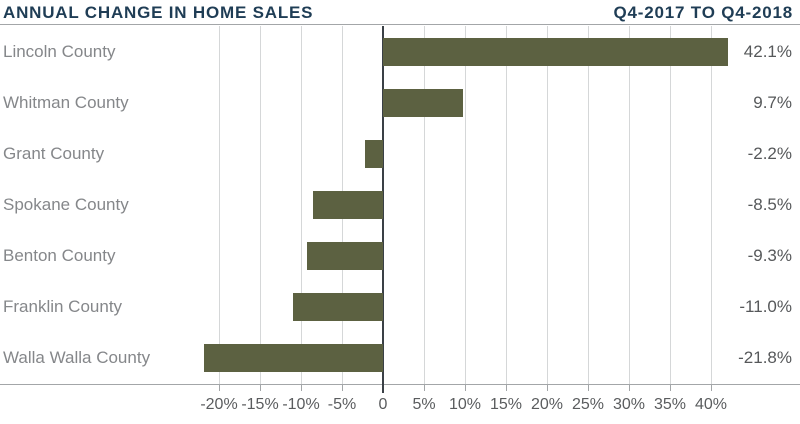 This screenshot has width=800, height=424. I want to click on category-label: Lincoln County, so click(59, 51).